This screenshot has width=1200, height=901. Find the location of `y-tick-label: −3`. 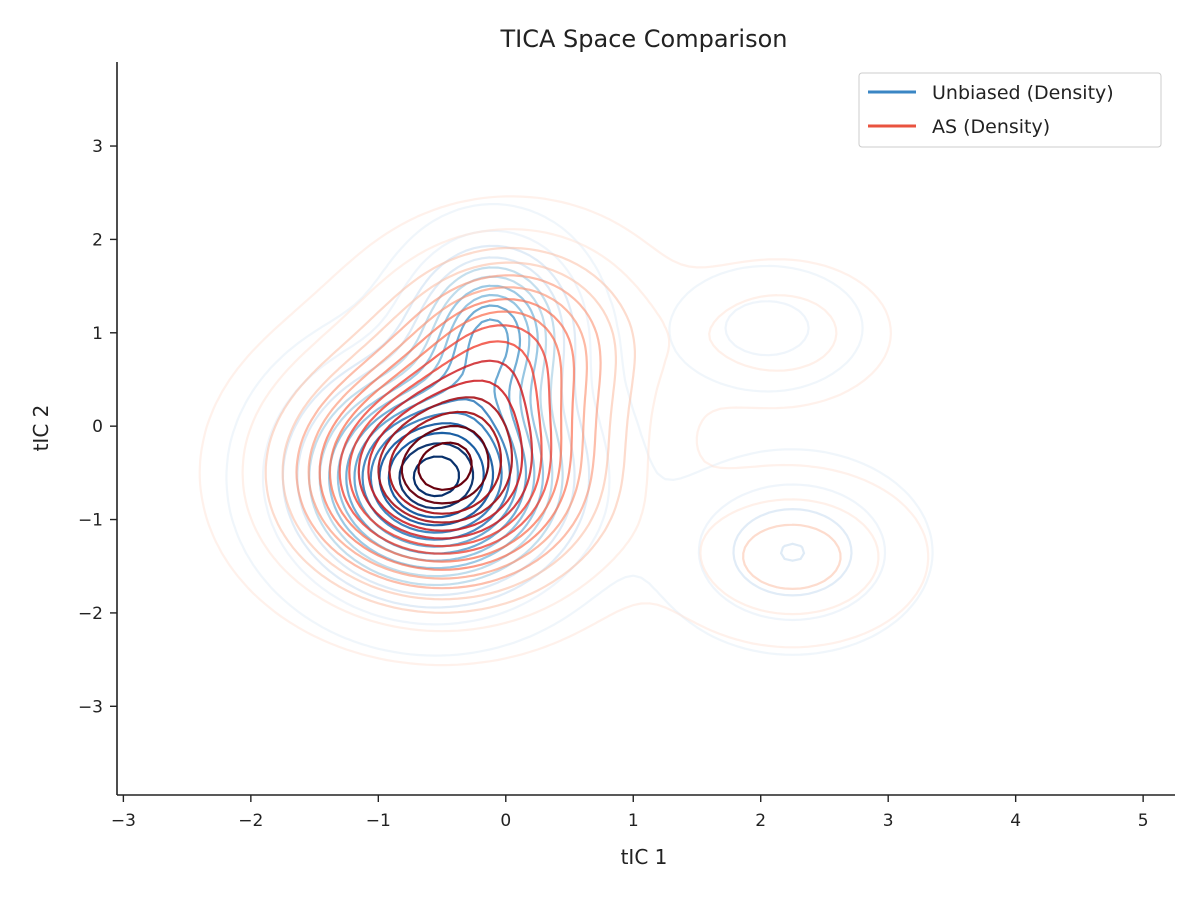

y-tick-label: −3 is located at coordinates (90, 707).